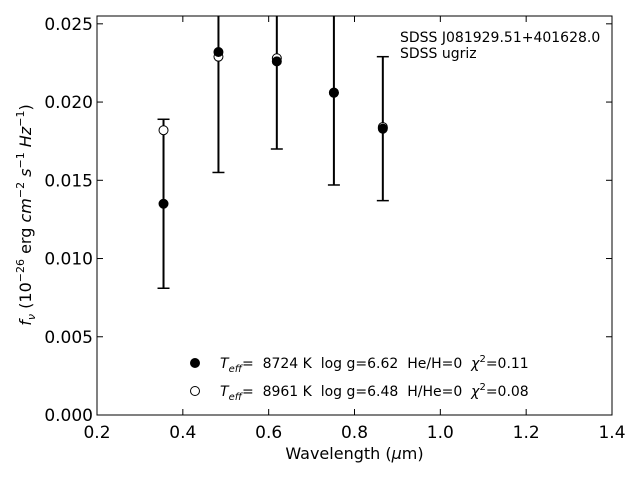 Image resolution: width=640 pixels, height=480 pixels. I want to click on legend-teff-symbol-1: T, so click(225, 364).